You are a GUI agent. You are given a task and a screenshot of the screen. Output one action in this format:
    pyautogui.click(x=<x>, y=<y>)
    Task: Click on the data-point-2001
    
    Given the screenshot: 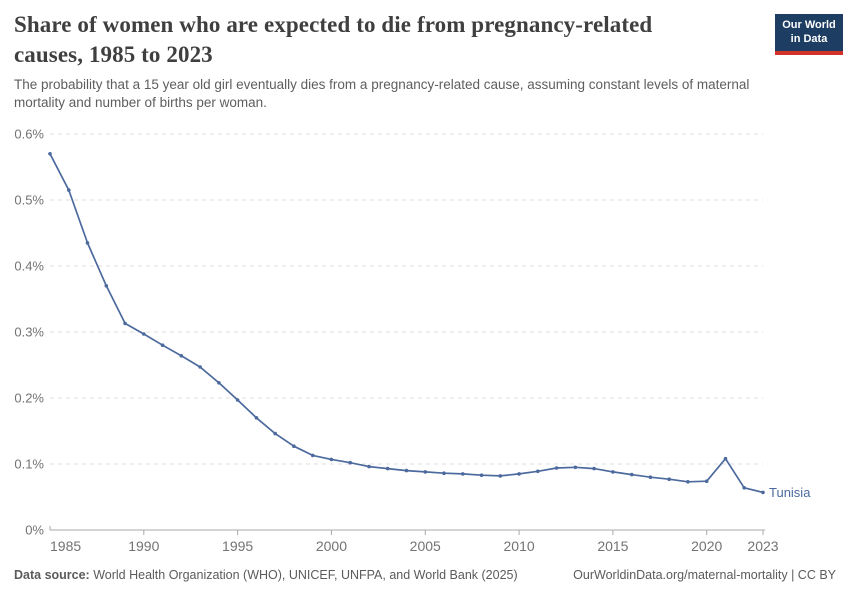 What is the action you would take?
    pyautogui.click(x=350, y=462)
    